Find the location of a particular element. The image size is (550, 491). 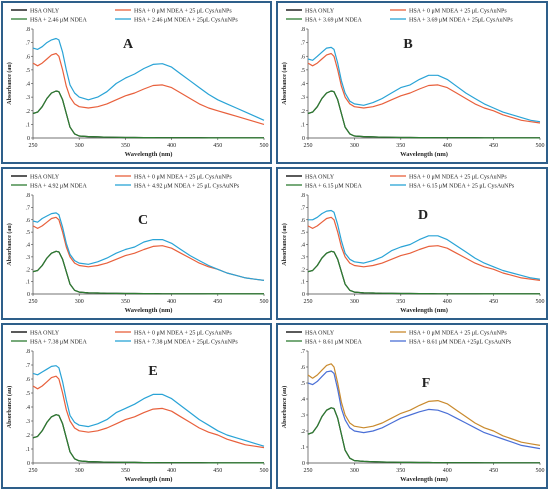

legend-entry: HSA + 7.38 μM NDEA + 25μL CysAuNPs is located at coordinates (186, 343).